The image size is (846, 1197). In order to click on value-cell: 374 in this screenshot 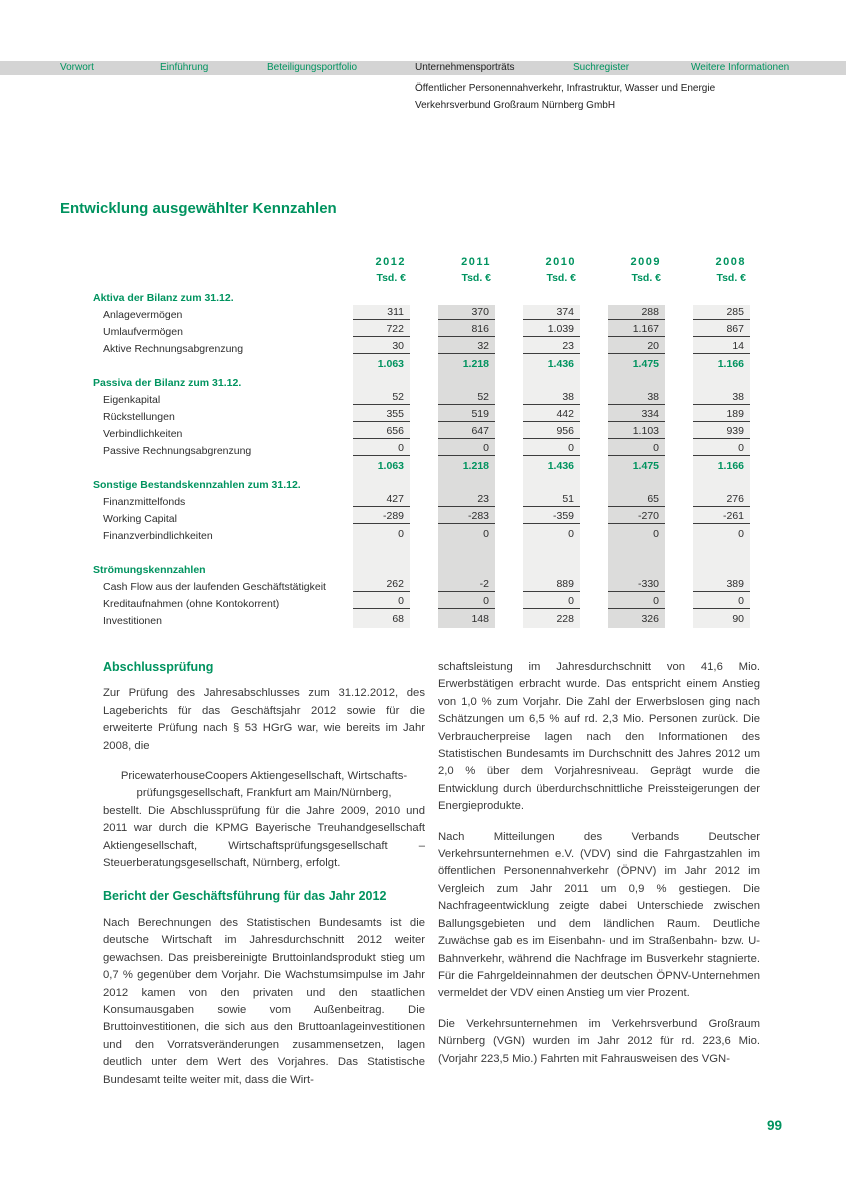, I will do `click(551, 313)`.